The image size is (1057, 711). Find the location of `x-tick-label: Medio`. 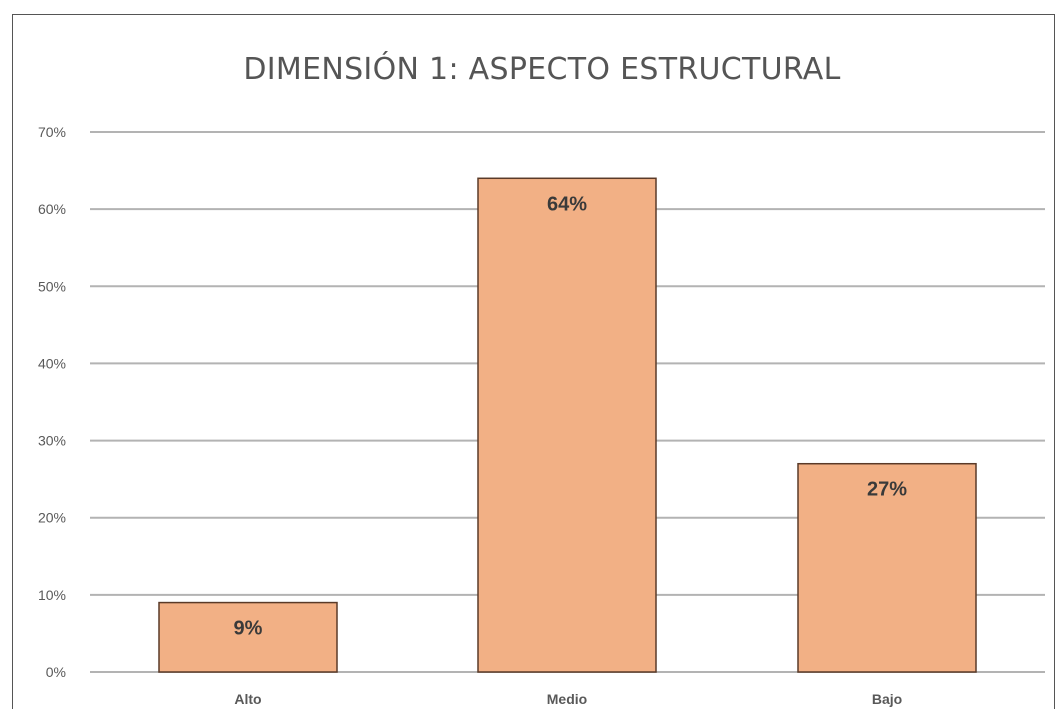

x-tick-label: Medio is located at coordinates (567, 699).